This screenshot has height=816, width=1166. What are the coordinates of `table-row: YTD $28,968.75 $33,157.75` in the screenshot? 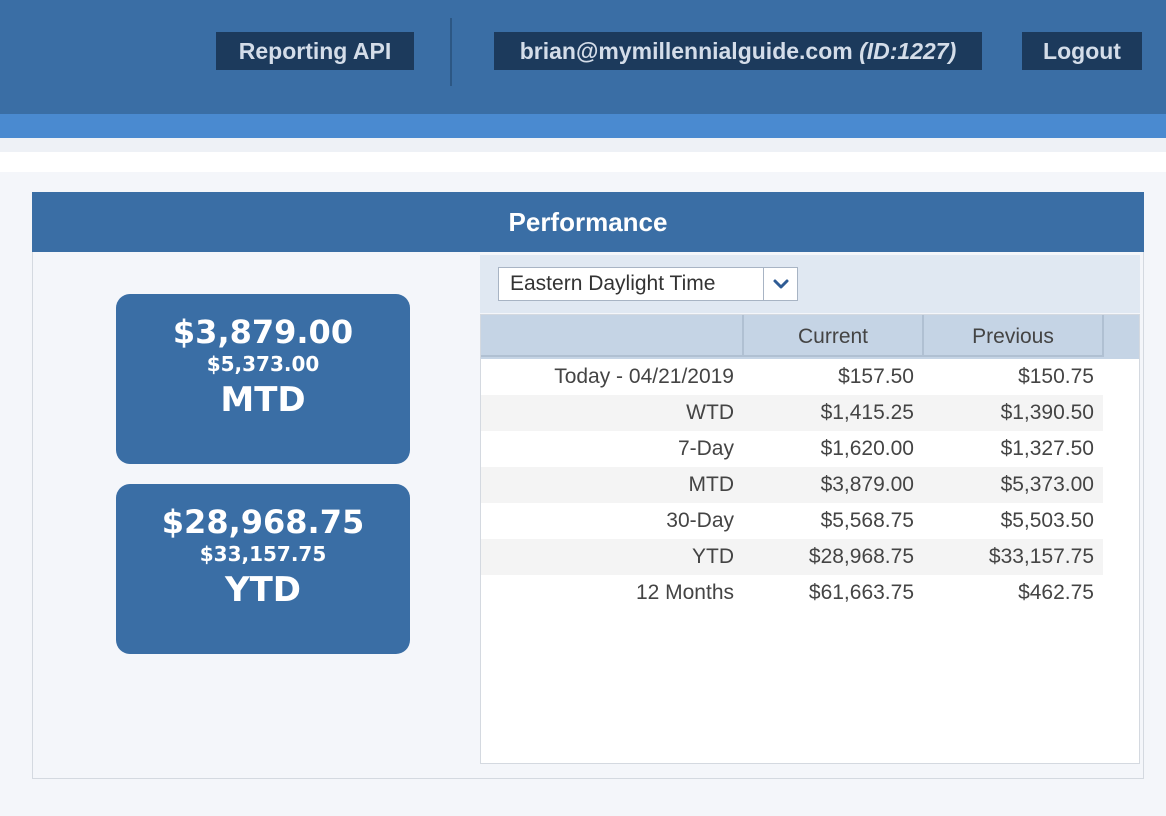 It's located at (792, 557).